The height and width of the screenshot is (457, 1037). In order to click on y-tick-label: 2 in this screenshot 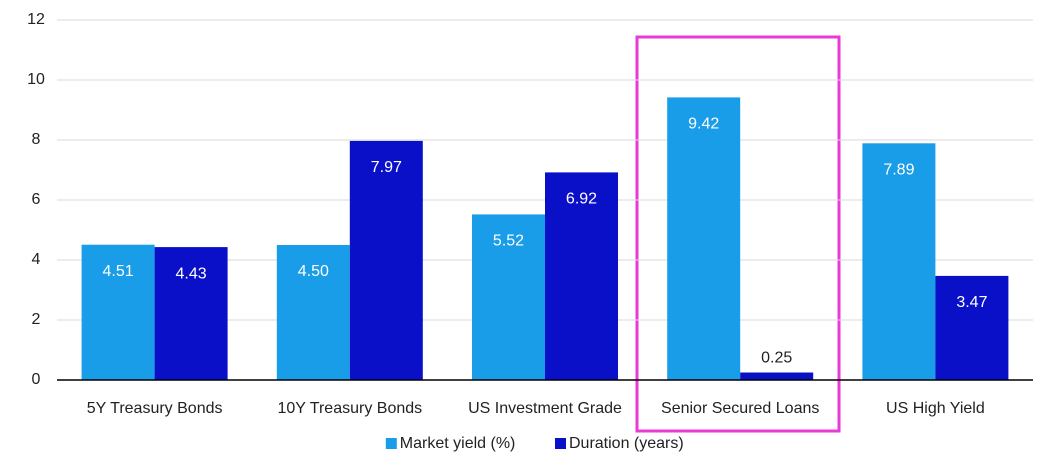, I will do `click(36, 319)`.